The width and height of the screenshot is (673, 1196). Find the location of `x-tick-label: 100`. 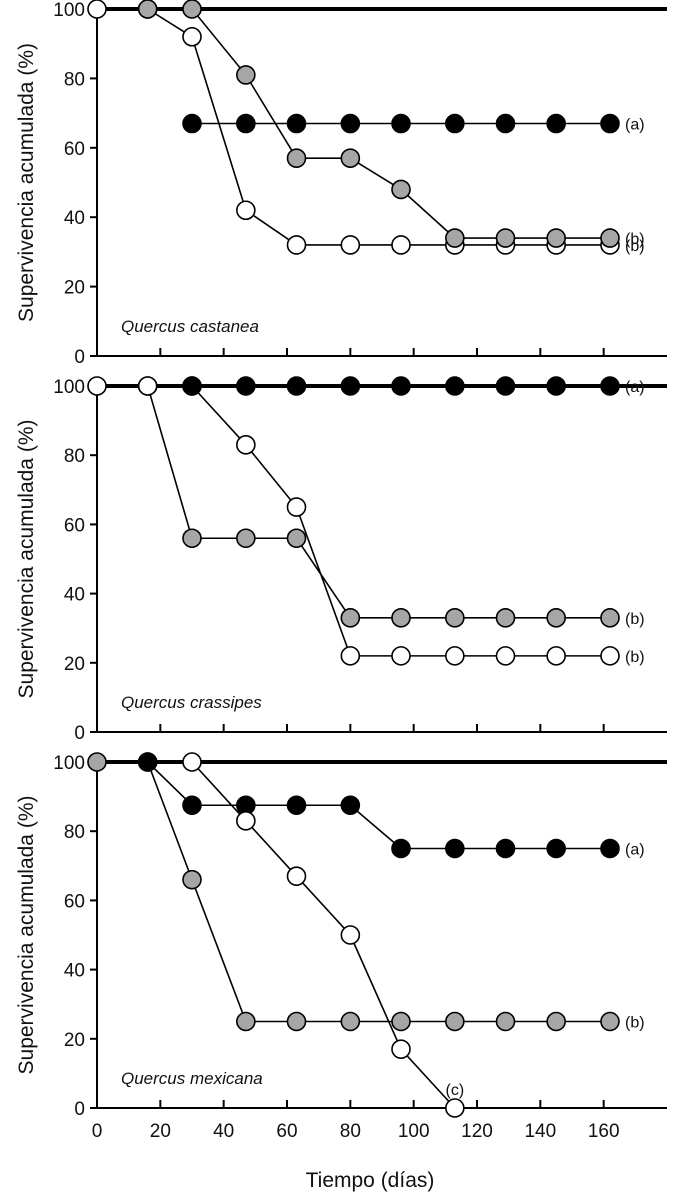

x-tick-label: 100 is located at coordinates (414, 1131).